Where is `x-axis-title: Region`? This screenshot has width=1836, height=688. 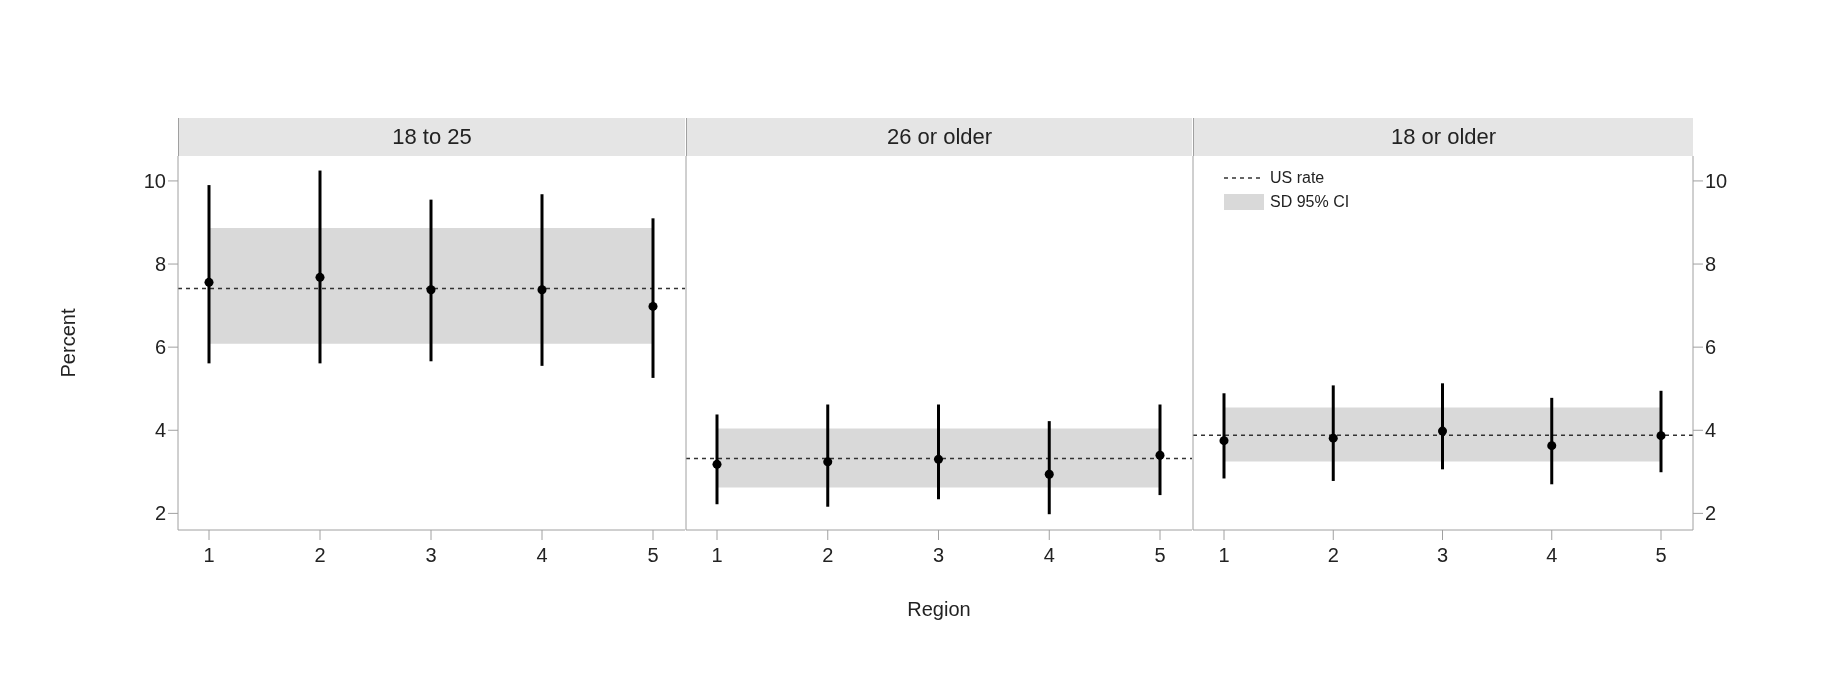 x-axis-title: Region is located at coordinates (939, 609).